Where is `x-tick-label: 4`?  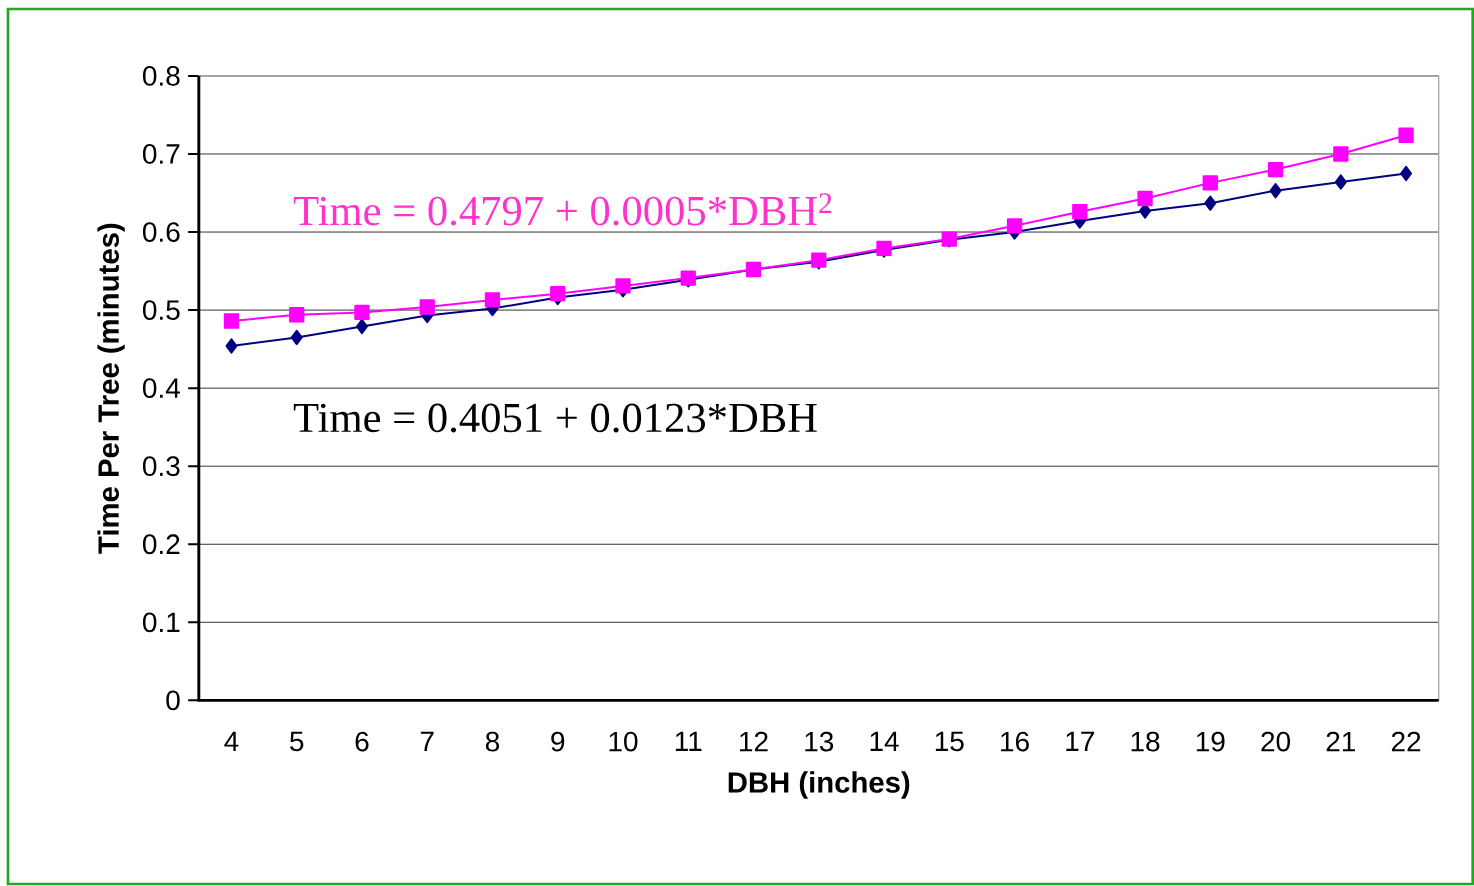 x-tick-label: 4 is located at coordinates (231, 741).